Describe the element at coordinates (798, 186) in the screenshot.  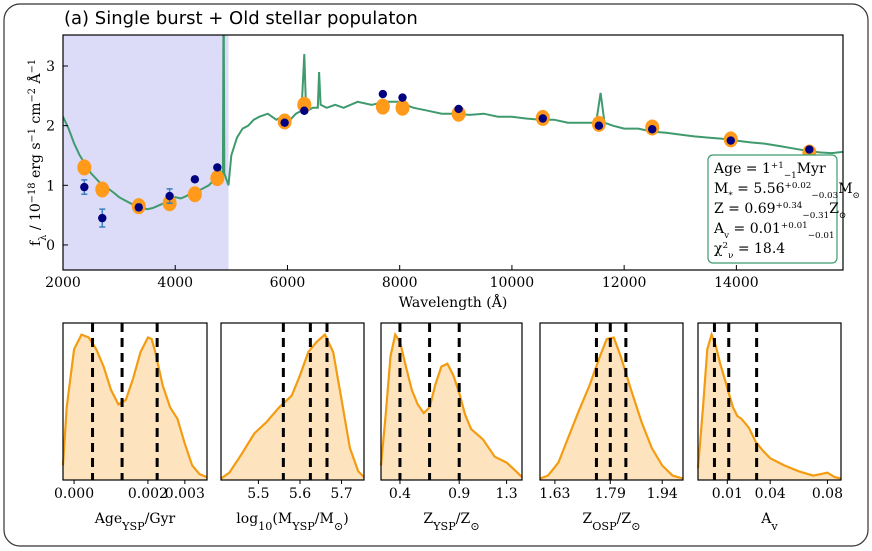
I see `label-part: +0.02` at that location.